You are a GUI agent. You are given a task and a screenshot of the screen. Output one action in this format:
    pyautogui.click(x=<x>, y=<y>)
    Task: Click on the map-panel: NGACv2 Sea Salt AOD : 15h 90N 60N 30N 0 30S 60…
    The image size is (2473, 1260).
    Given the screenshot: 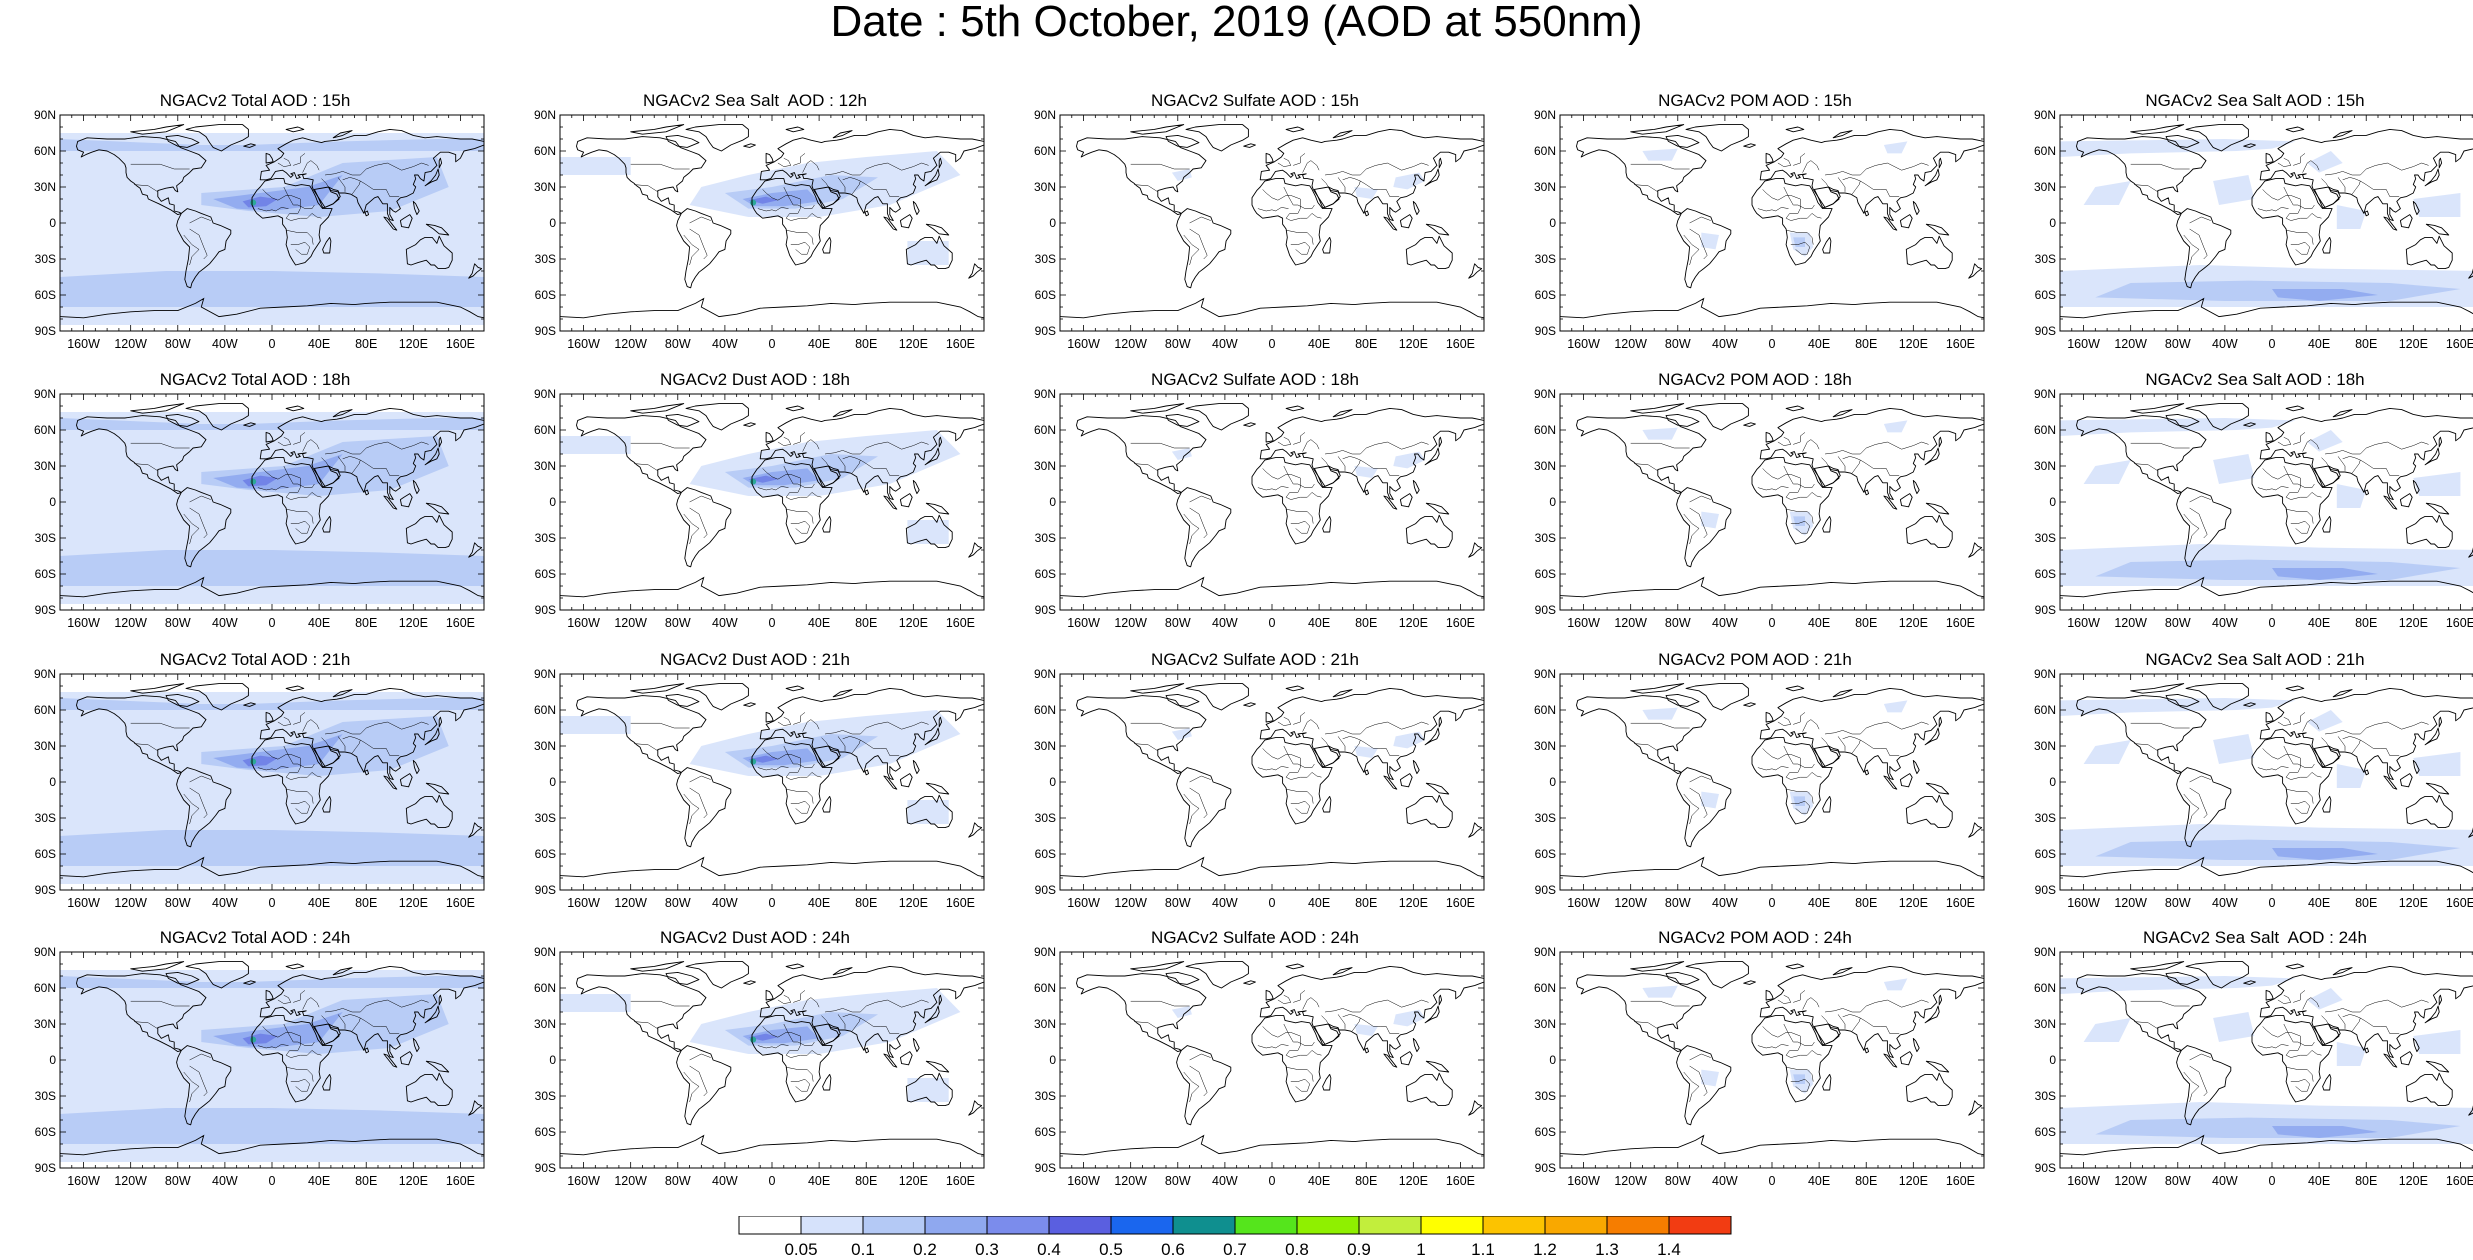 What is the action you would take?
    pyautogui.click(x=2246, y=226)
    